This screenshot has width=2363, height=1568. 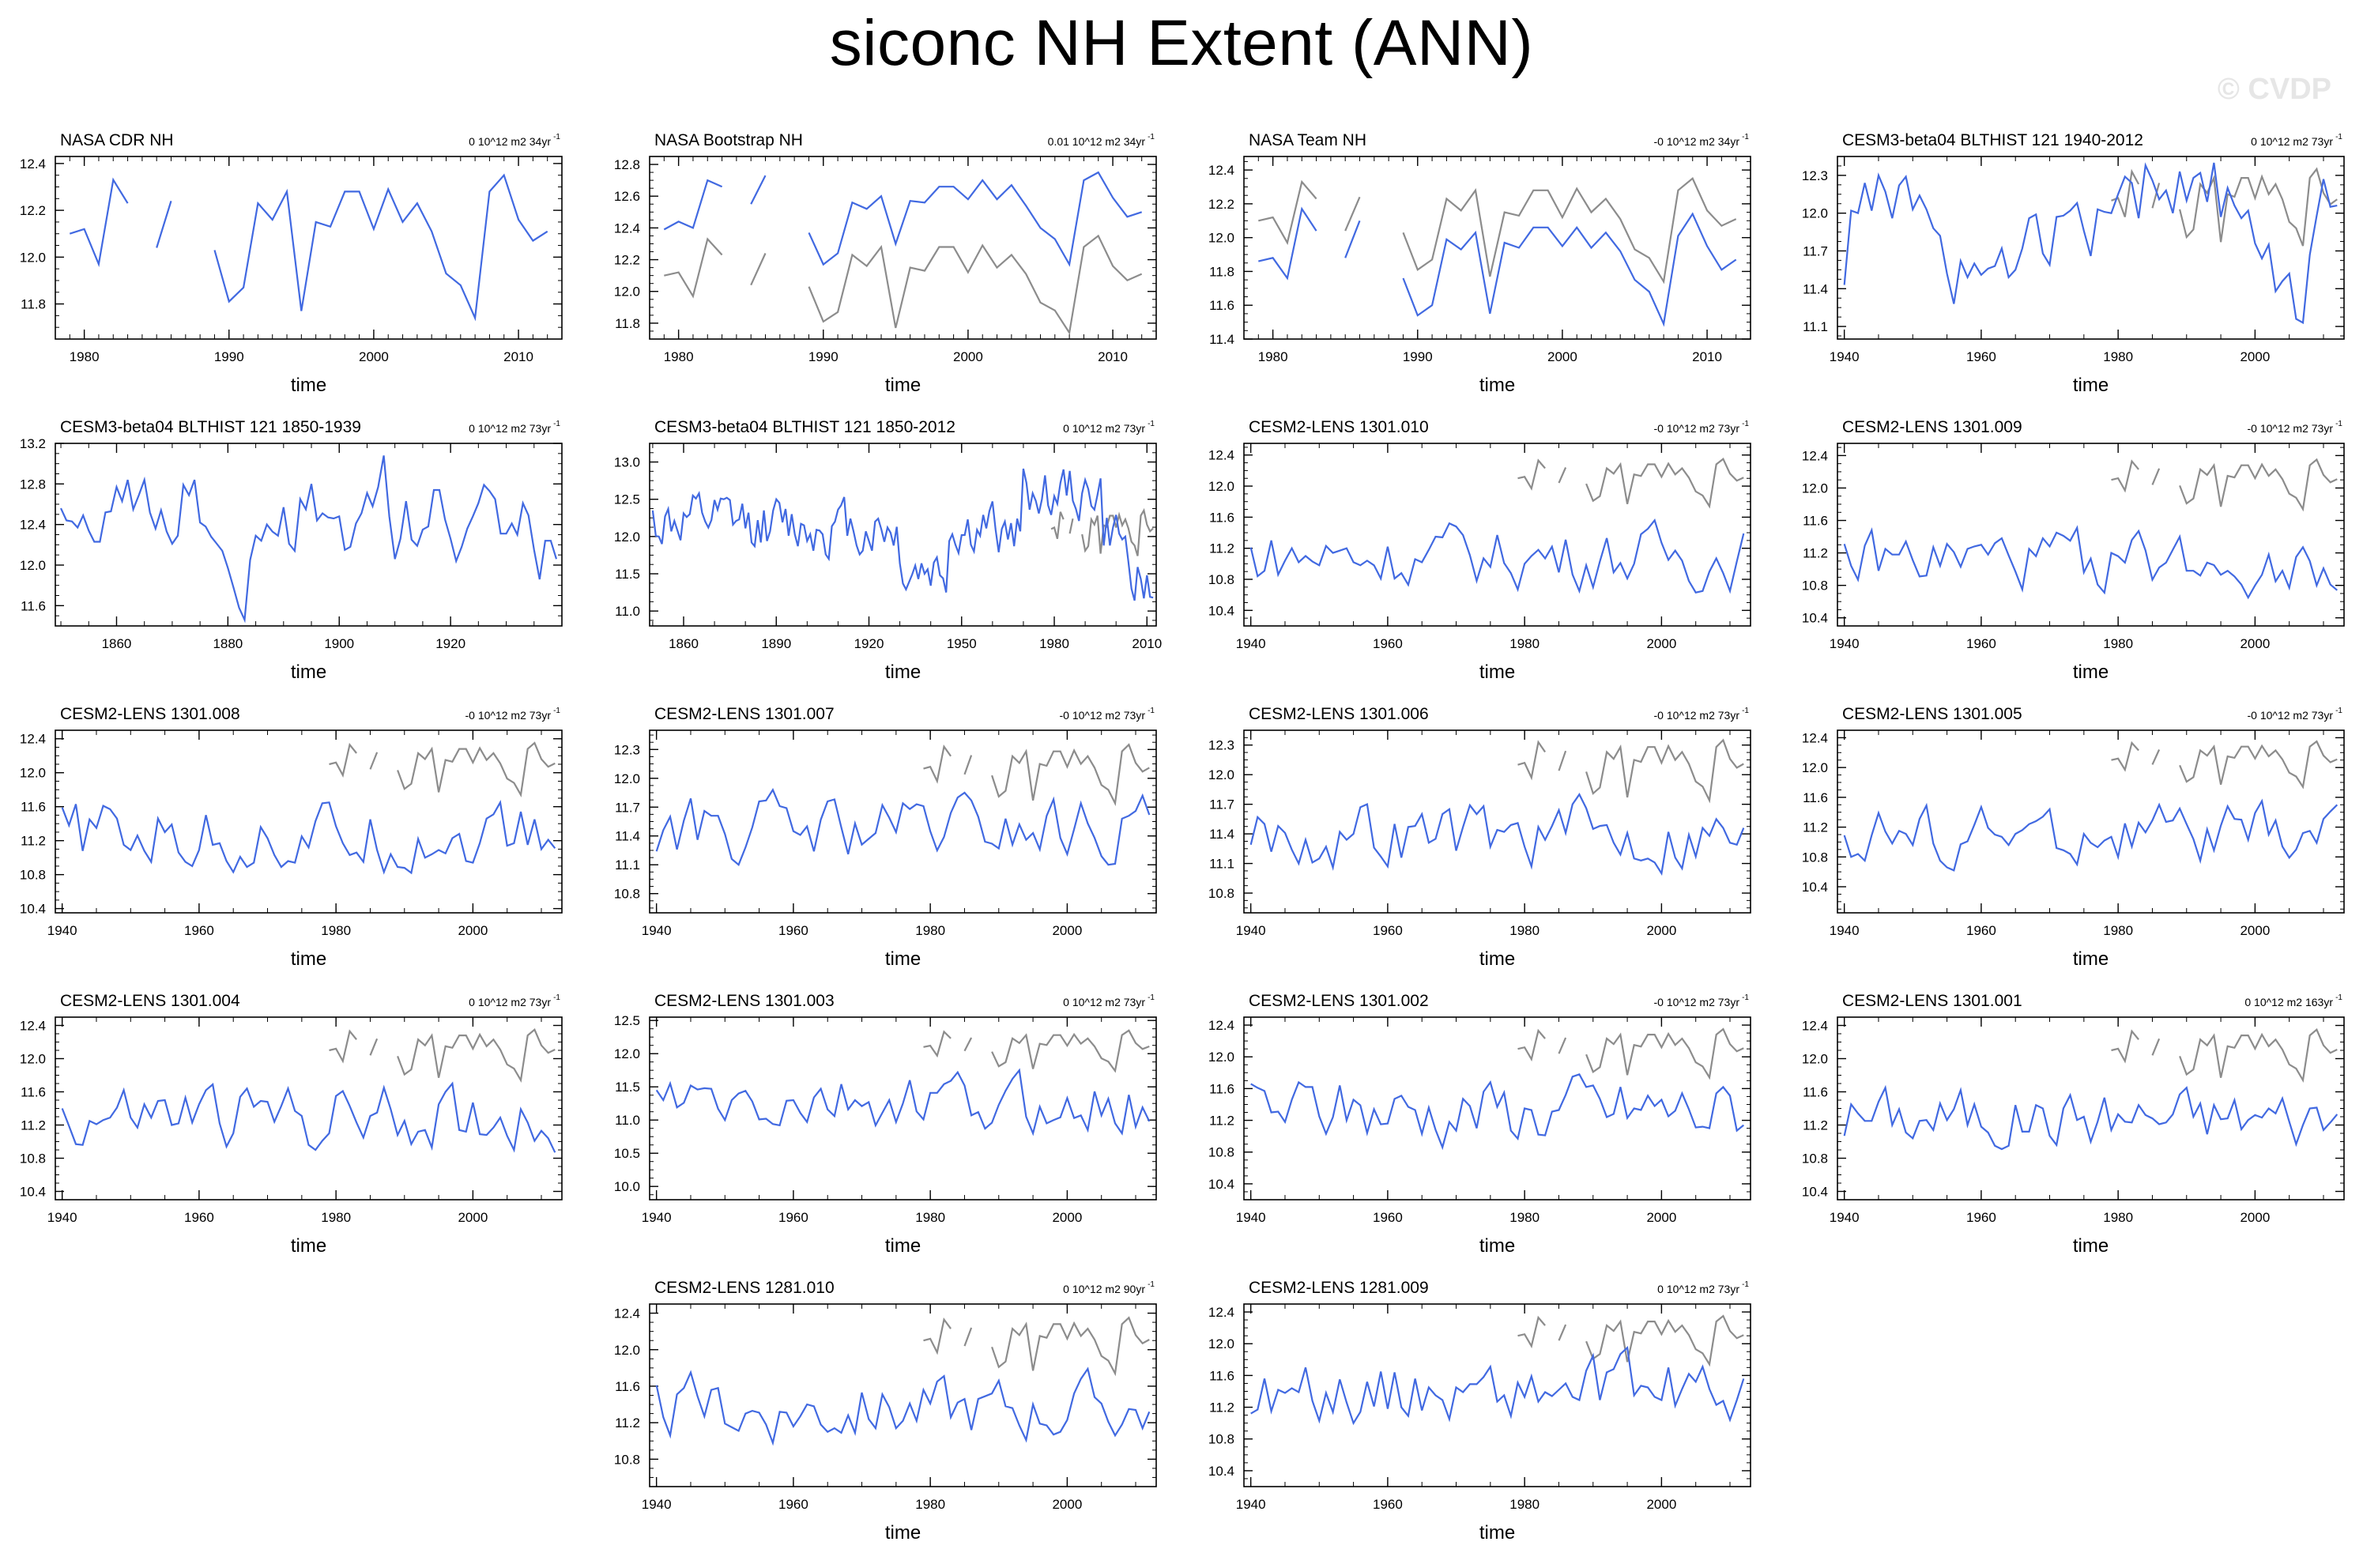 What do you see at coordinates (627, 164) in the screenshot?
I see `y-tick-label: 12.8` at bounding box center [627, 164].